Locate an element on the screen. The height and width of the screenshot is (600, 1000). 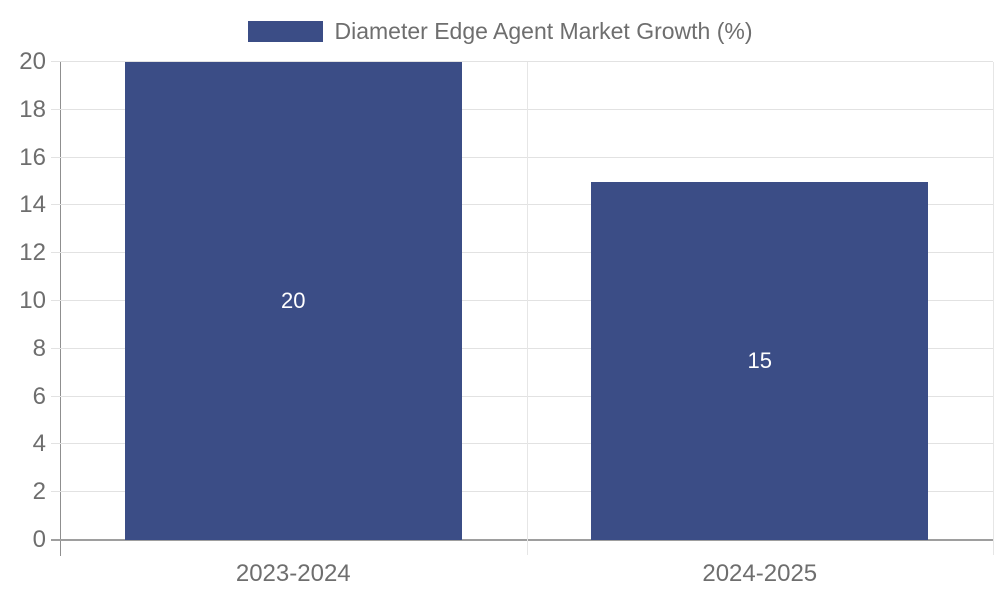
legend-swatch-icon is located at coordinates (285, 31).